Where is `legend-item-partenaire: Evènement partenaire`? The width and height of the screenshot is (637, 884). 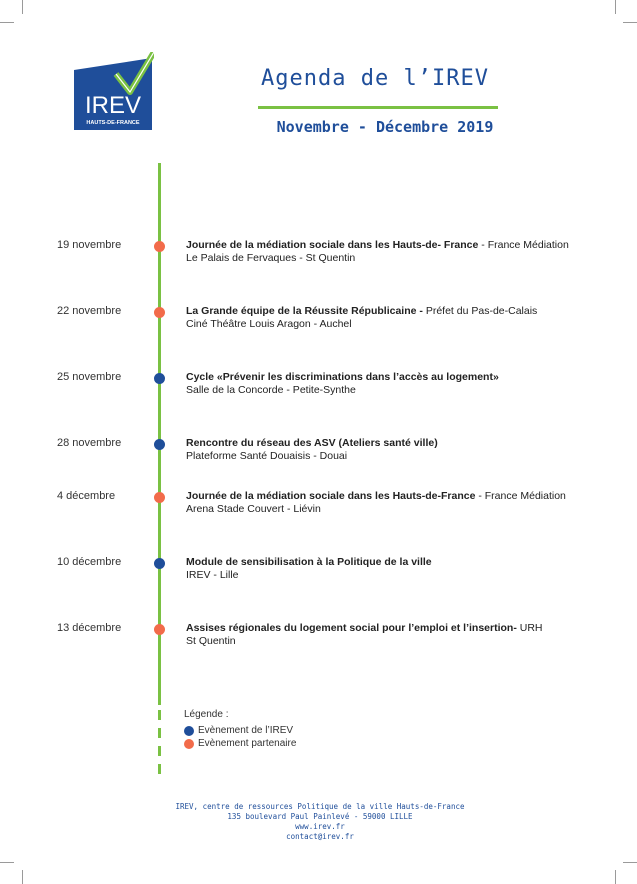
legend-item-partenaire: Evènement partenaire is located at coordinates (240, 743).